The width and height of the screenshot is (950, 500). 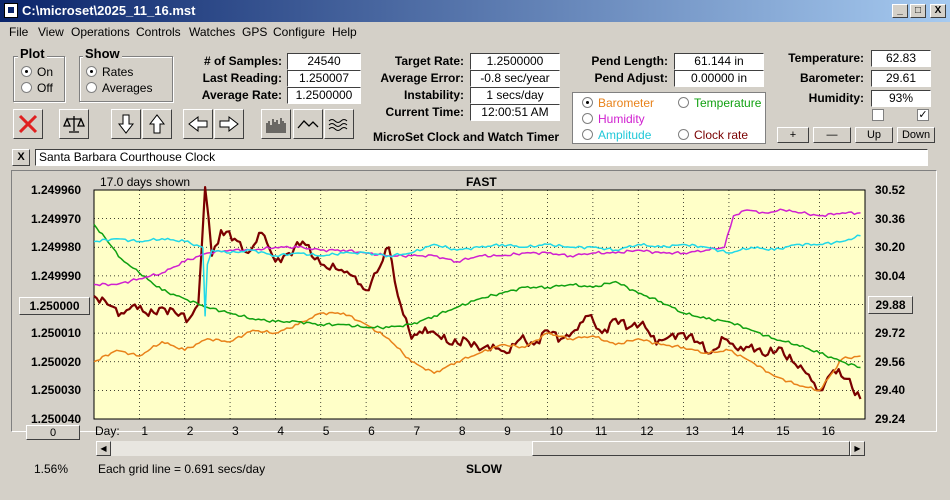 I want to click on clock-name-field: Santa Barbara Courthouse Clock, so click(x=481, y=157).